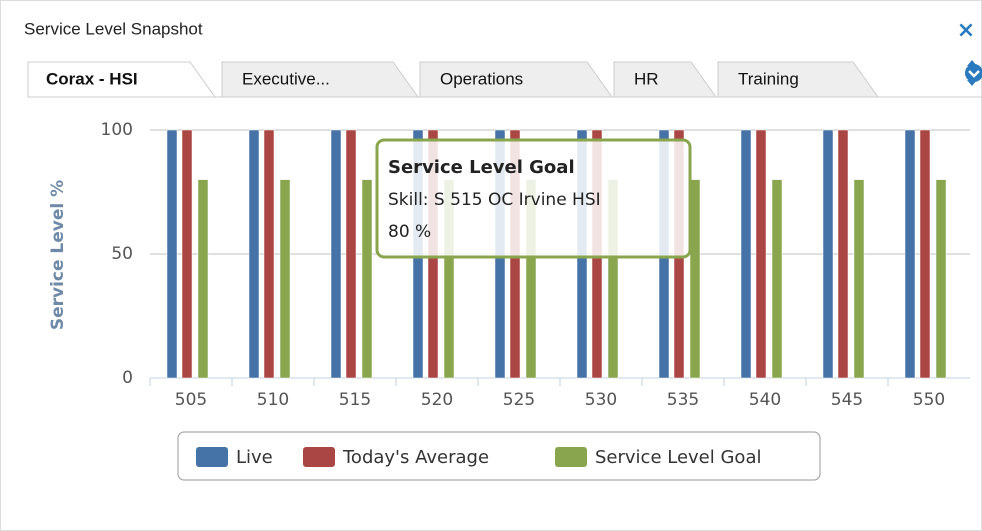 The height and width of the screenshot is (531, 982). I want to click on legend-label: Live, so click(254, 457).